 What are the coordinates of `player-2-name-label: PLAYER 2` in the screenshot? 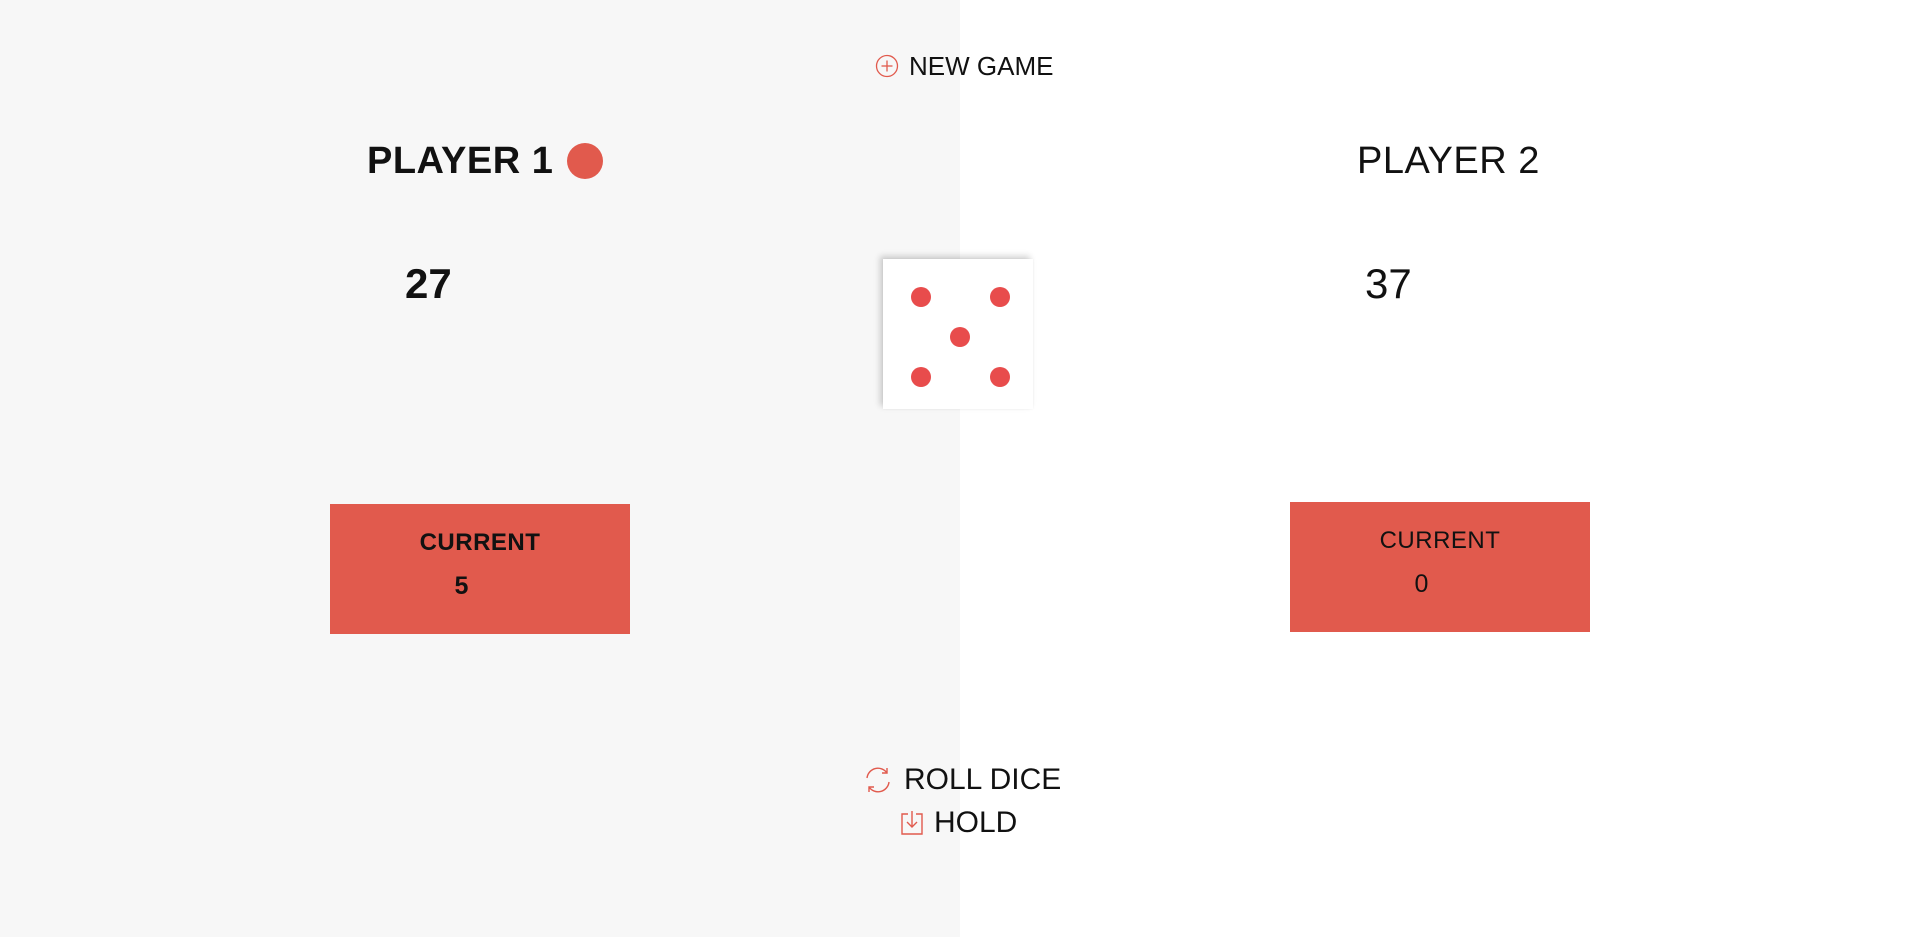 It's located at (1448, 161).